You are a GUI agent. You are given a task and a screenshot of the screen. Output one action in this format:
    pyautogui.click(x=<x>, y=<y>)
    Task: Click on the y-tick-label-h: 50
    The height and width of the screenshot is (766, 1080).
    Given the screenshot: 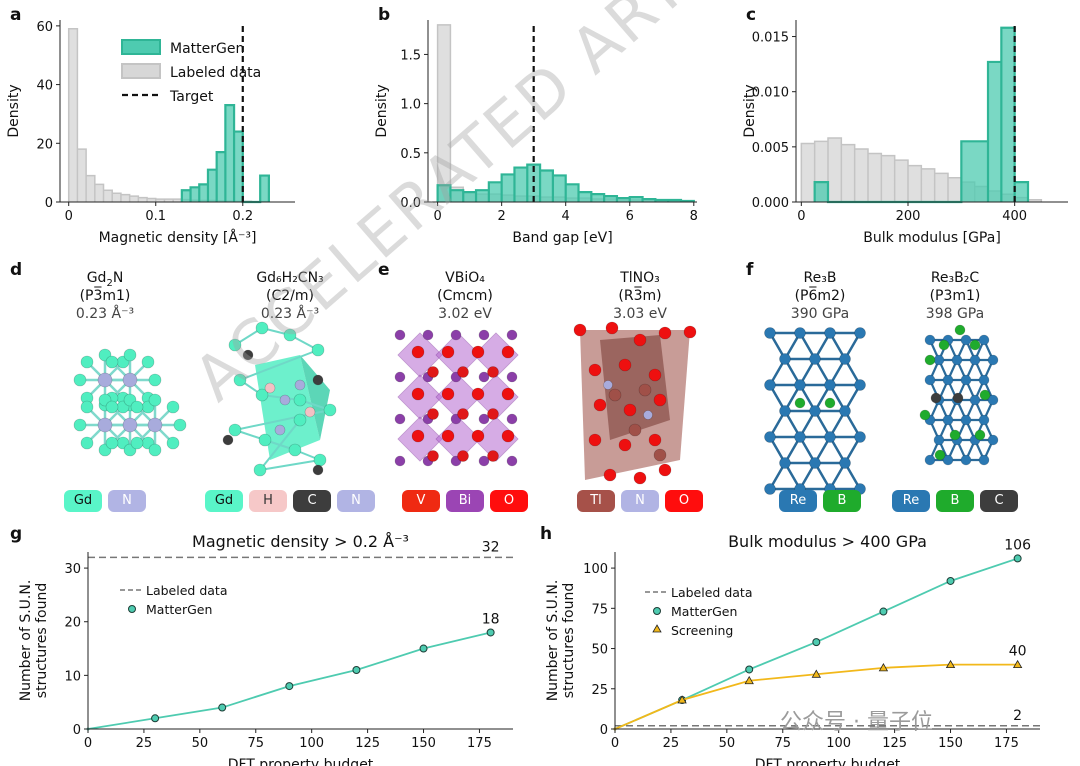 What is the action you would take?
    pyautogui.click(x=599, y=650)
    